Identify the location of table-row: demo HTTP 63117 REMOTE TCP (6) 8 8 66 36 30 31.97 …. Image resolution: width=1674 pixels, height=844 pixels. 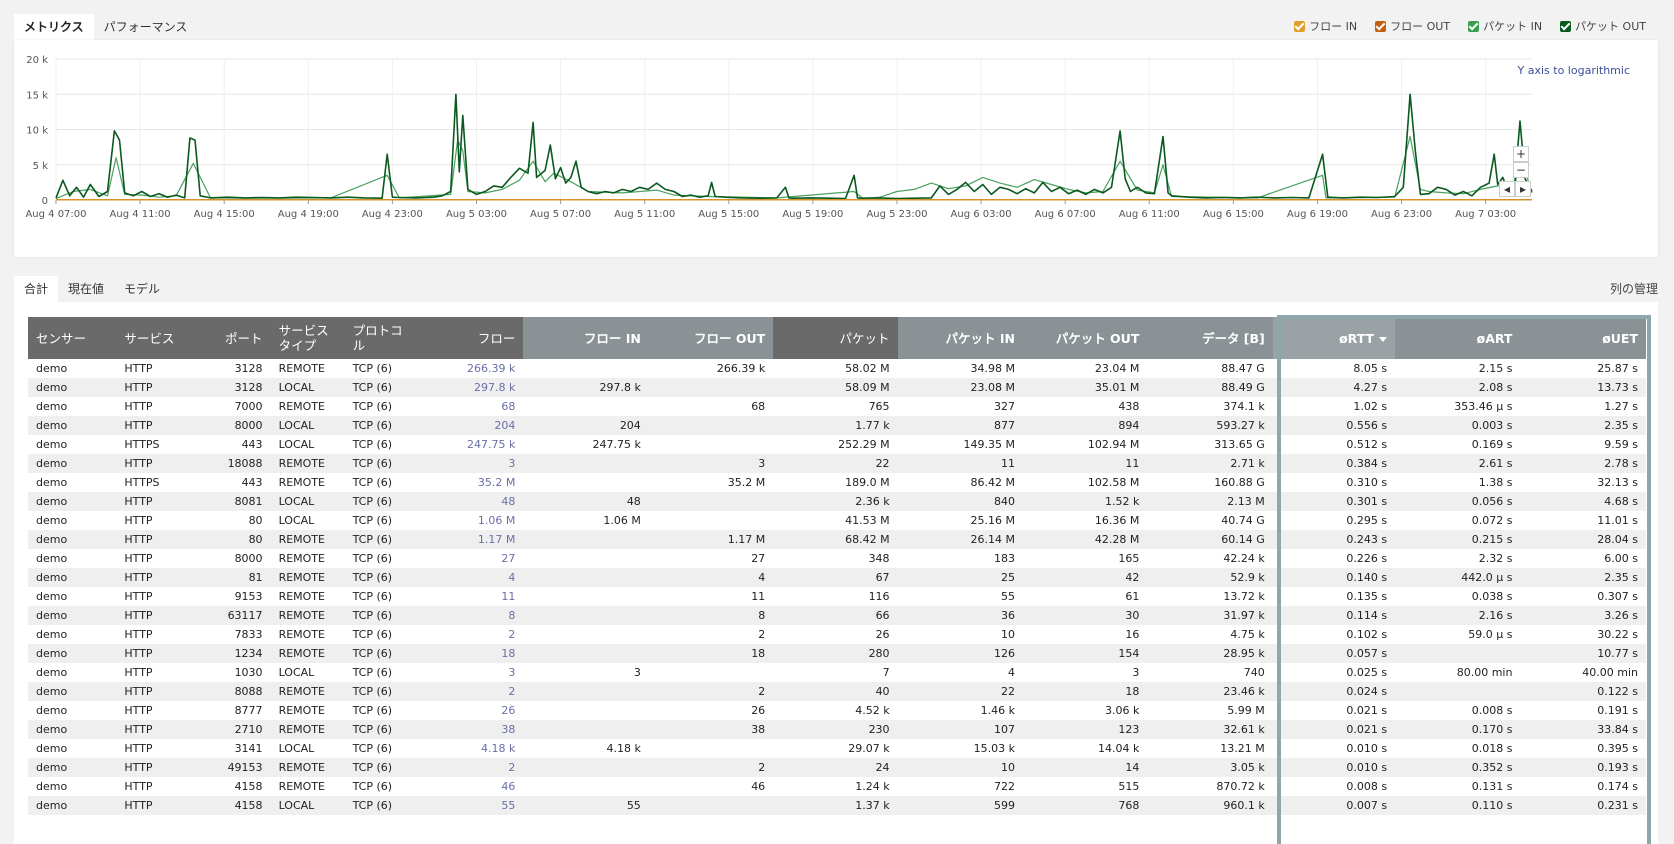
(837, 615).